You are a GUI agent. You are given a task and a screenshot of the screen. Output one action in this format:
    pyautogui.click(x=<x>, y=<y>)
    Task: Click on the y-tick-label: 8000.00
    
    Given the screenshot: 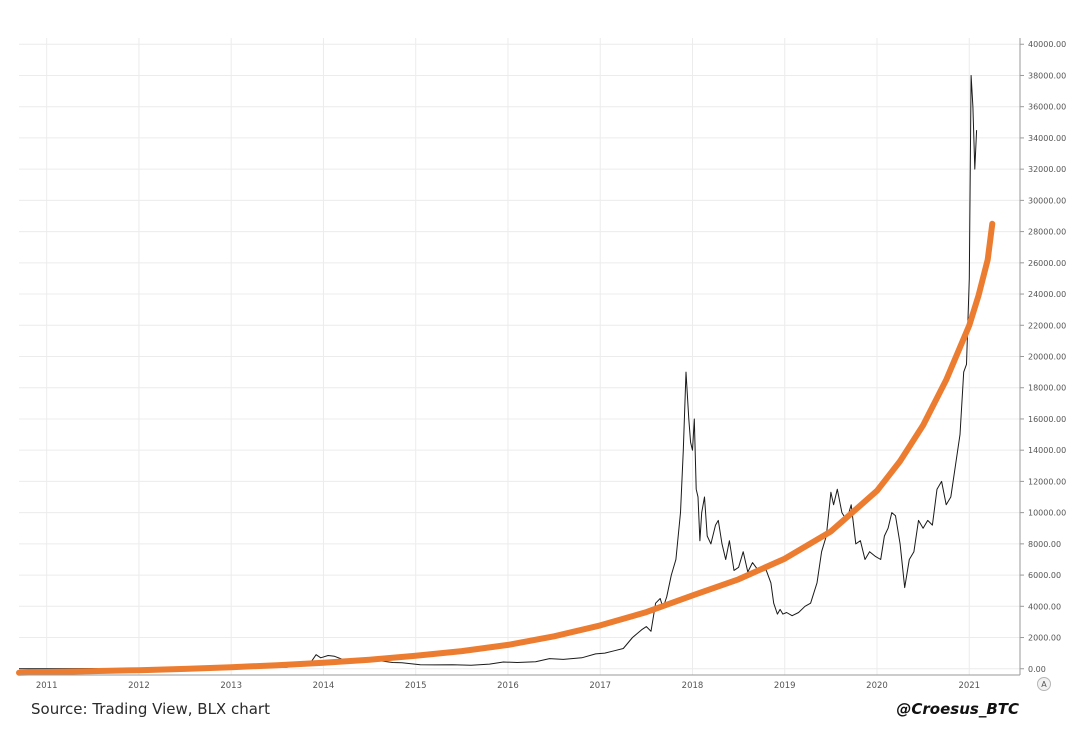 What is the action you would take?
    pyautogui.click(x=1044, y=544)
    